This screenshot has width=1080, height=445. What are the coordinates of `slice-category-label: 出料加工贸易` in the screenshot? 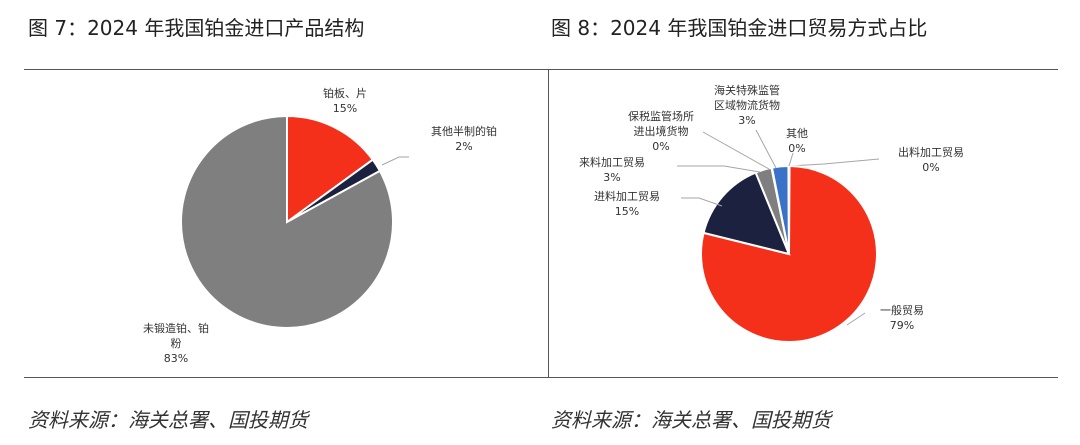 It's located at (931, 152).